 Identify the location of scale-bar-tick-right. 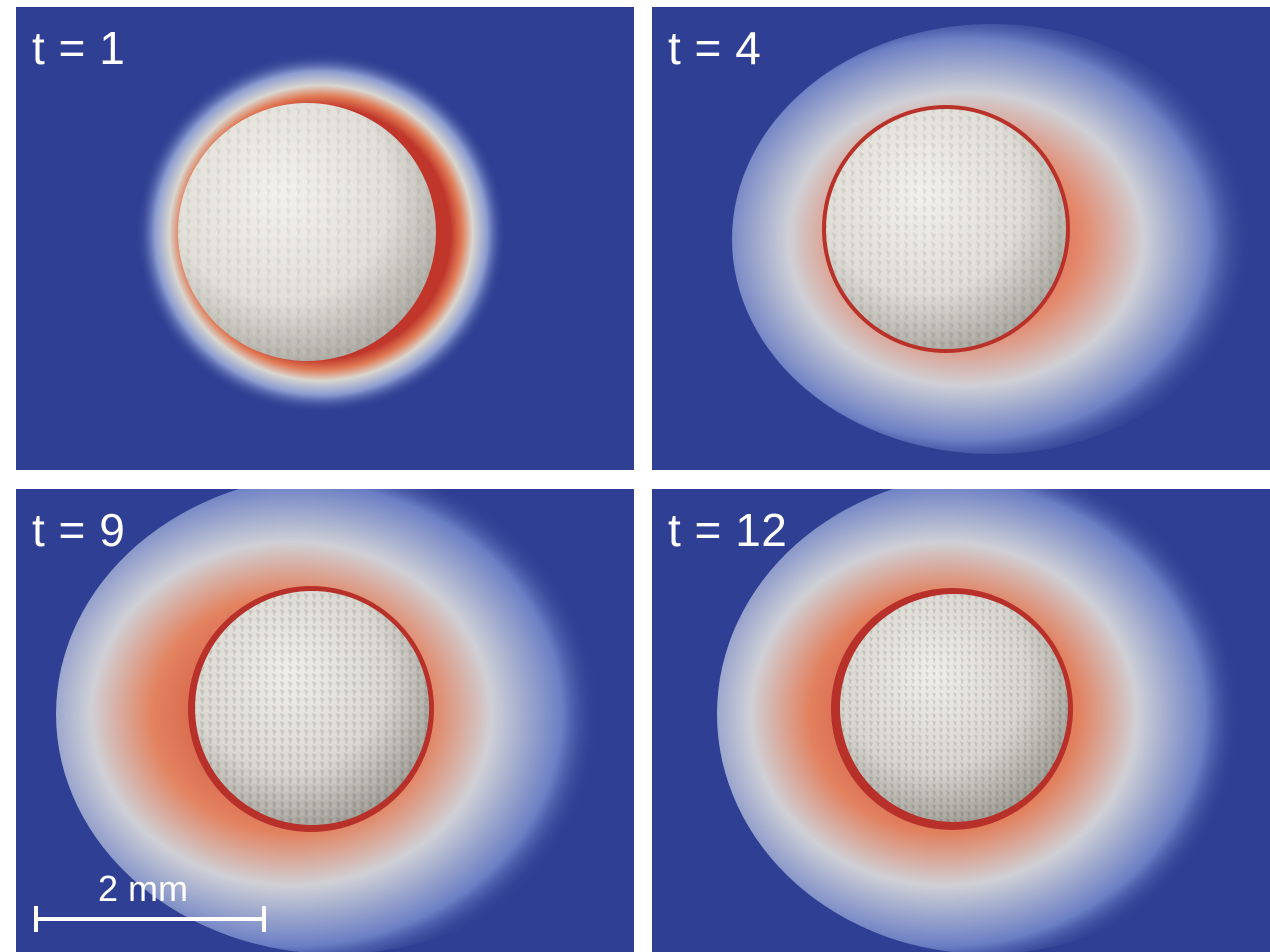
(264, 919).